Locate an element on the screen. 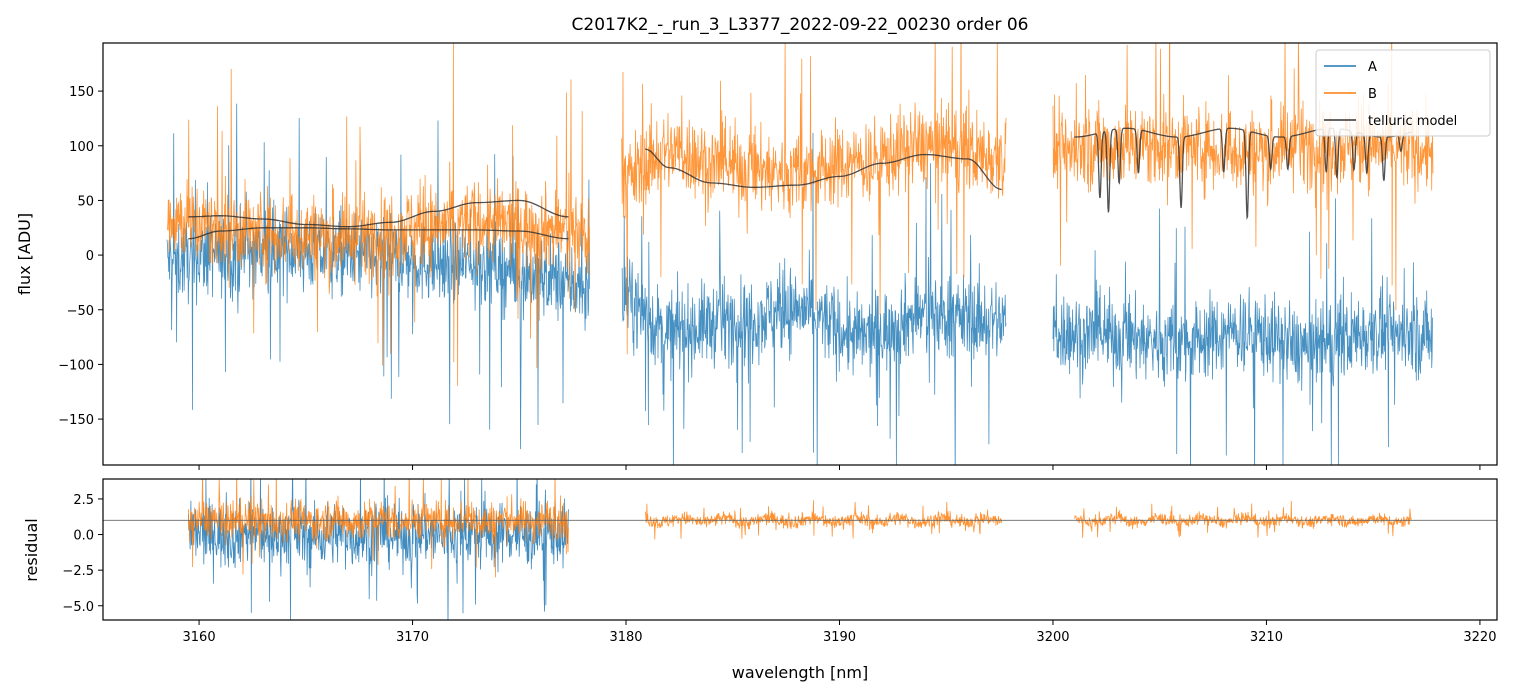 Image resolution: width=1518 pixels, height=696 pixels. flux-y-tick-label: −50 is located at coordinates (80, 311).